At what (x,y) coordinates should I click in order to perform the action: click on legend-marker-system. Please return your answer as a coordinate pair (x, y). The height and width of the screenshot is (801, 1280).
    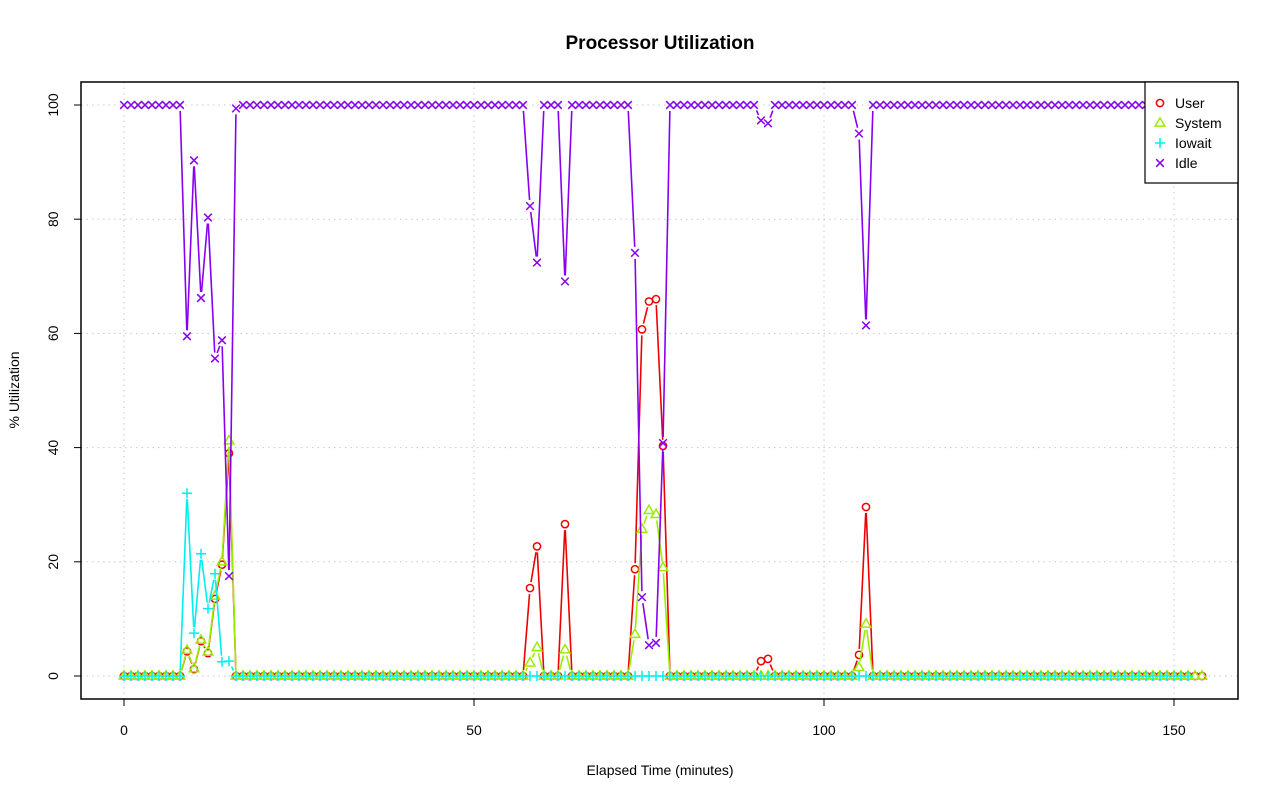
    Looking at the image, I should click on (1160, 121).